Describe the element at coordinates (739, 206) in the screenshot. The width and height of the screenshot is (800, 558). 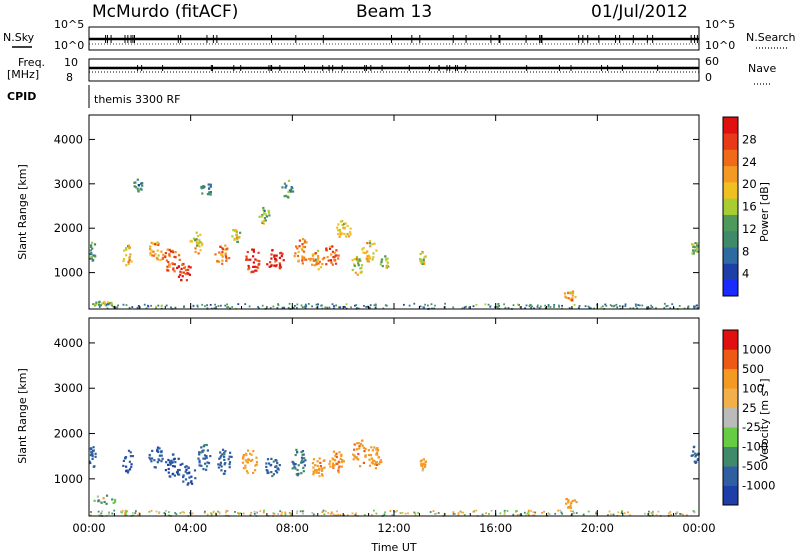
I see `power-colorbar: 4 8 12 16 20 24 28` at that location.